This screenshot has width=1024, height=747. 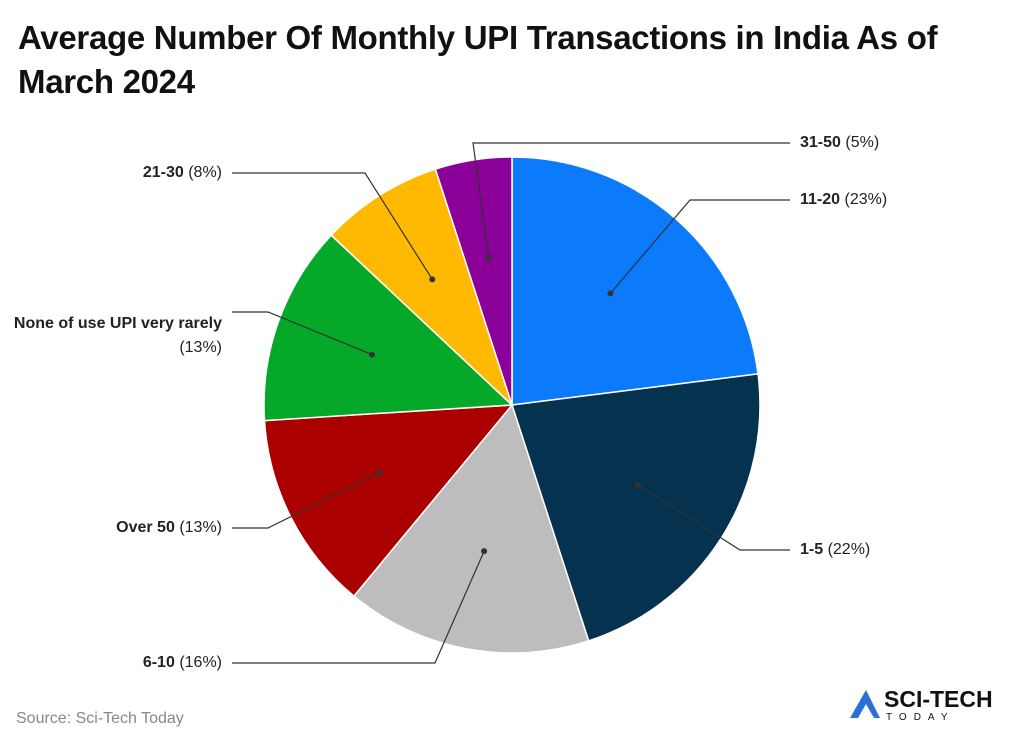 I want to click on data-label: 21-30 (8%), so click(x=117, y=173).